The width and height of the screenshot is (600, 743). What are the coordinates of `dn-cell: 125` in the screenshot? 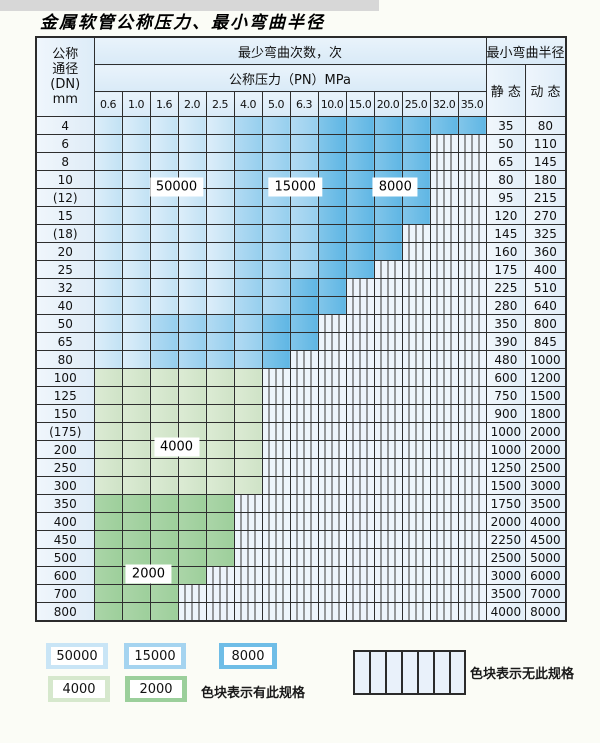 It's located at (65, 395).